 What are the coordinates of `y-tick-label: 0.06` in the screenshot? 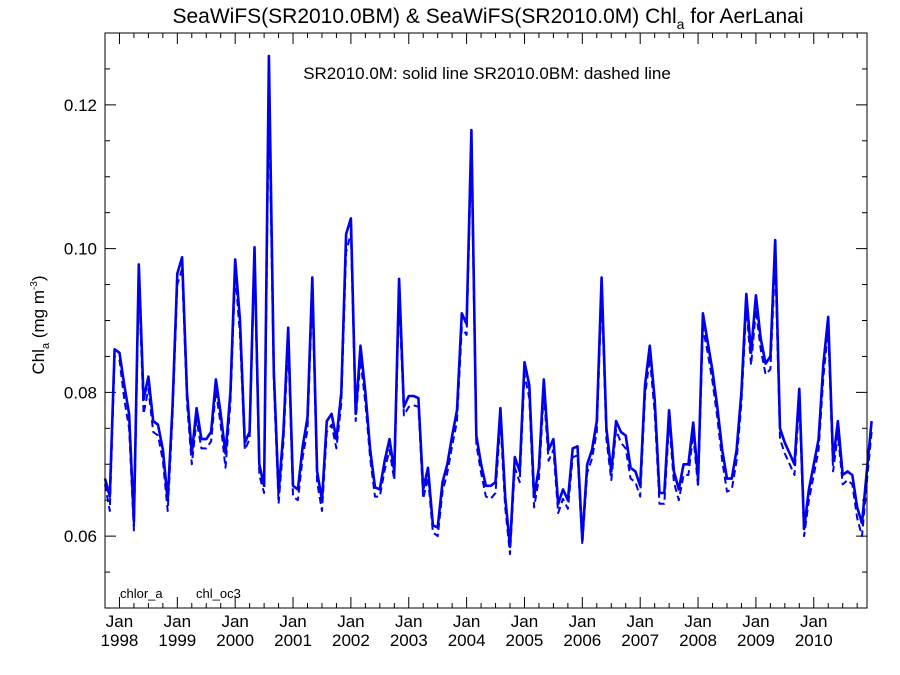 It's located at (80, 536).